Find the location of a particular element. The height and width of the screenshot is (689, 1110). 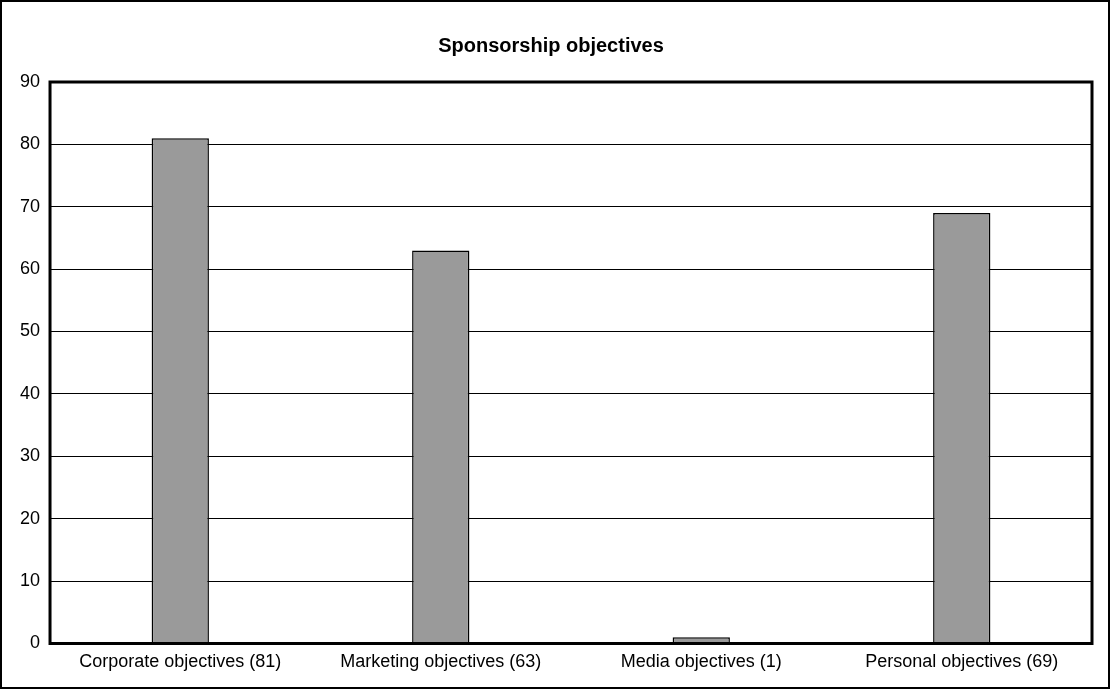

x-tick-label: Personal objectives (69) is located at coordinates (962, 661).